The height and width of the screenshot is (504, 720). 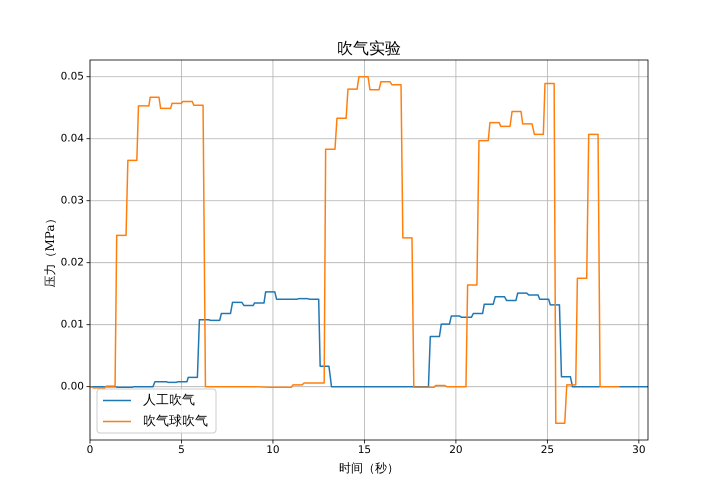 What do you see at coordinates (90, 450) in the screenshot?
I see `x-tick-label: 0` at bounding box center [90, 450].